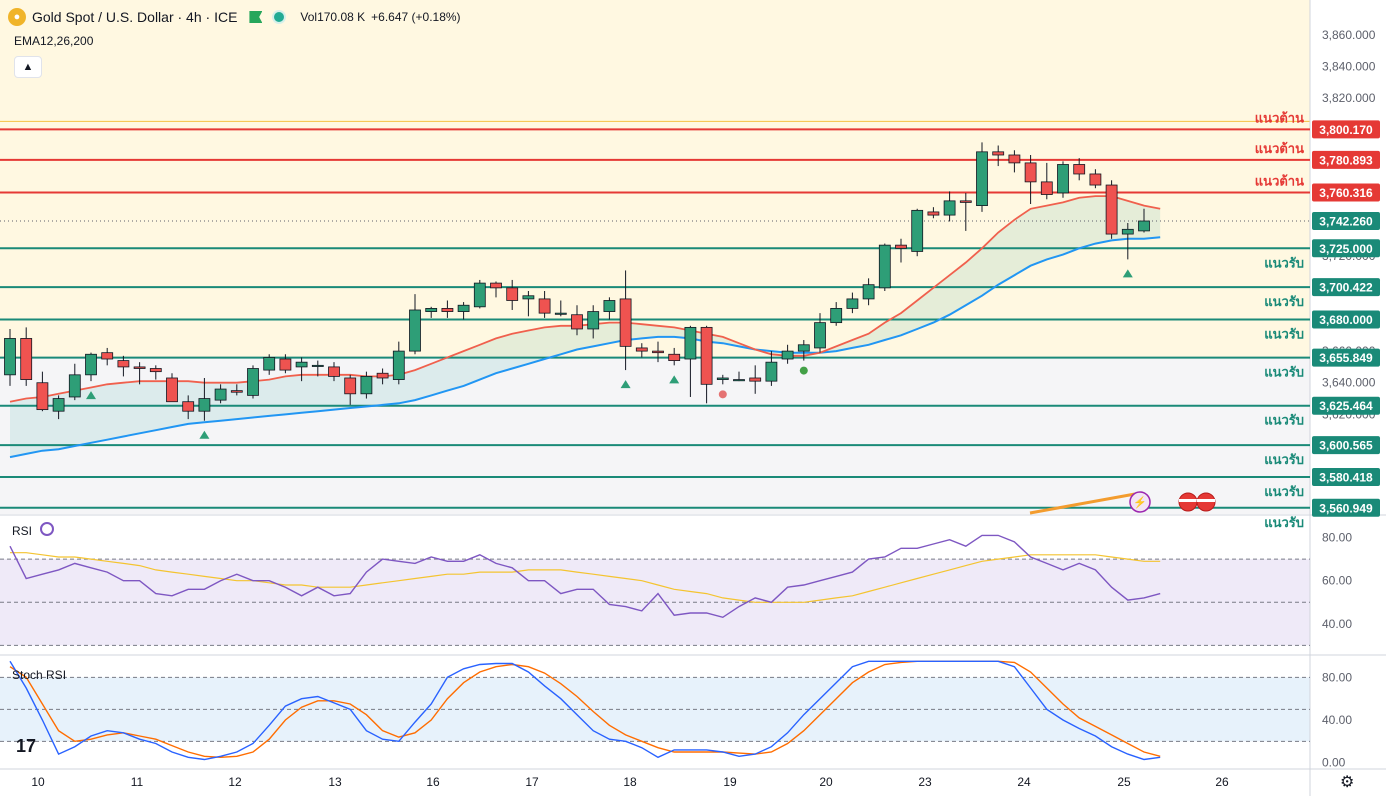 This screenshot has height=801, width=1386. I want to click on rsi-ma-line, so click(585, 577).